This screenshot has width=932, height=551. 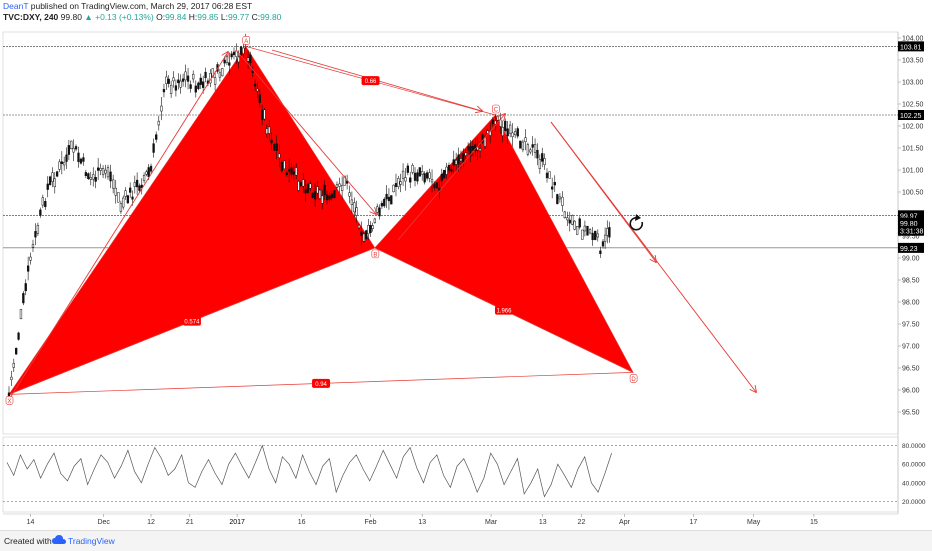 I want to click on tradingview-cloud-icon, so click(x=59, y=540).